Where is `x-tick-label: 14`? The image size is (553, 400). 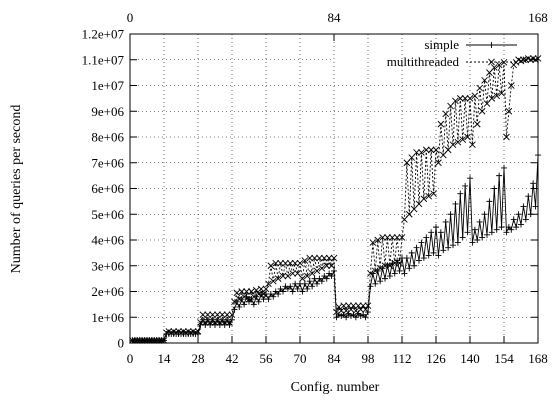 x-tick-label: 14 is located at coordinates (165, 358).